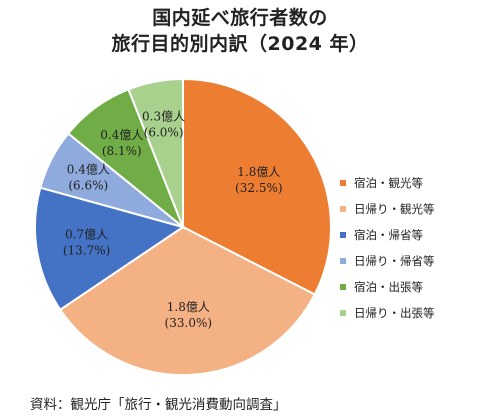 This screenshot has width=480, height=420. What do you see at coordinates (188, 307) in the screenshot?
I see `slice-label-top-2: 1.8億人` at bounding box center [188, 307].